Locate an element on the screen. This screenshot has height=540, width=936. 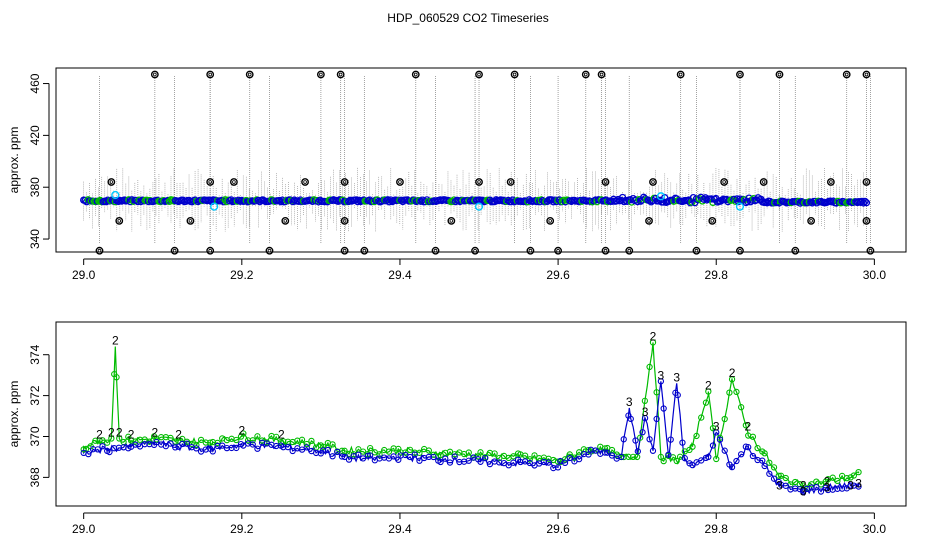
bottom-y-tick-label: 372 is located at coordinates (35, 395).